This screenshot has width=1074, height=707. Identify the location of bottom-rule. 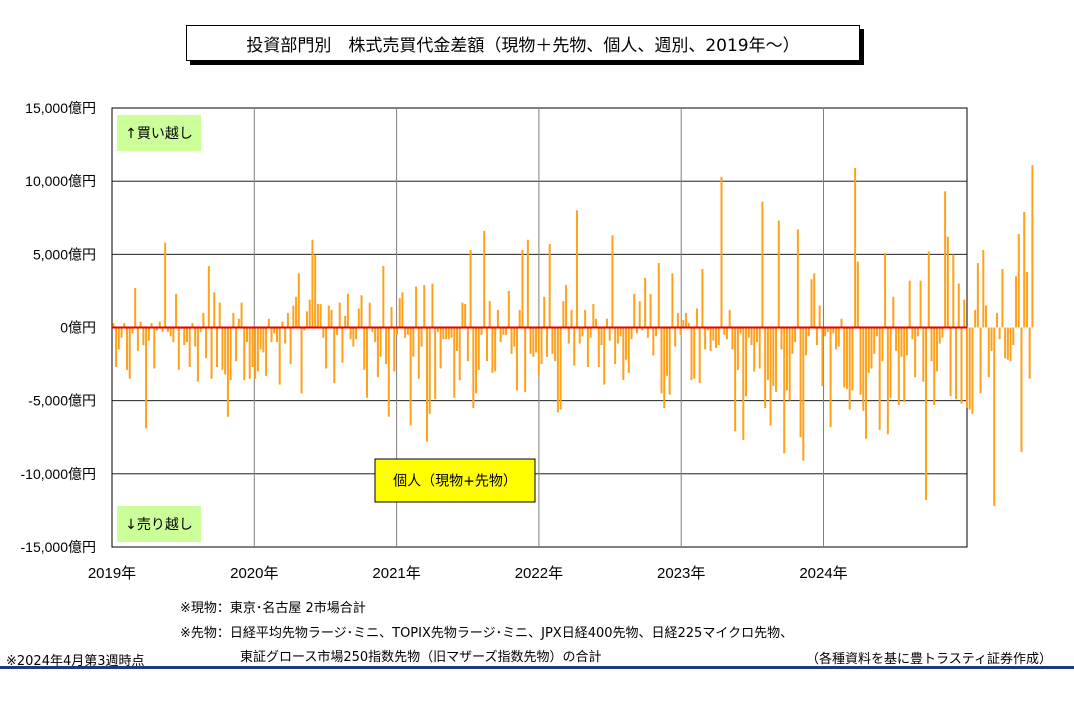
(537, 667).